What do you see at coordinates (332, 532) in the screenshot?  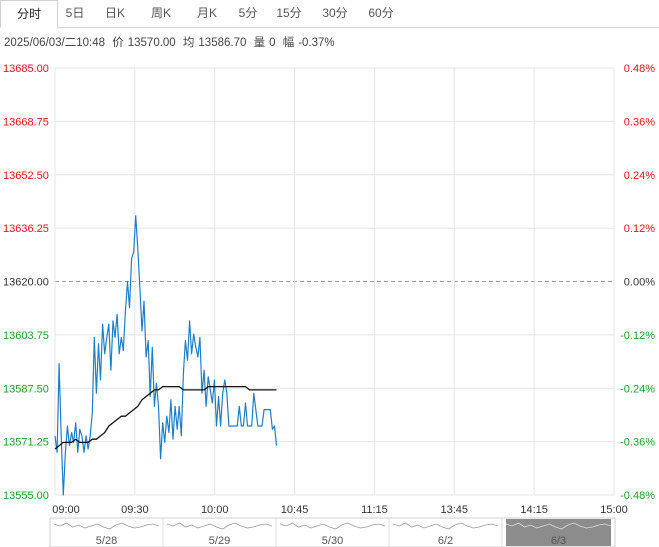 I see `date-navigator: 5/28 5/29 5/30 6/2 6/3` at bounding box center [332, 532].